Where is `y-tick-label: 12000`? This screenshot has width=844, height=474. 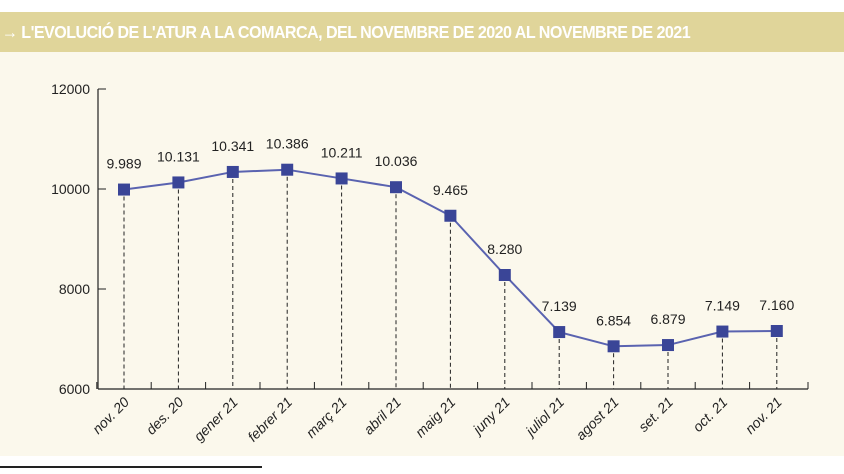 y-tick-label: 12000 is located at coordinates (70, 89).